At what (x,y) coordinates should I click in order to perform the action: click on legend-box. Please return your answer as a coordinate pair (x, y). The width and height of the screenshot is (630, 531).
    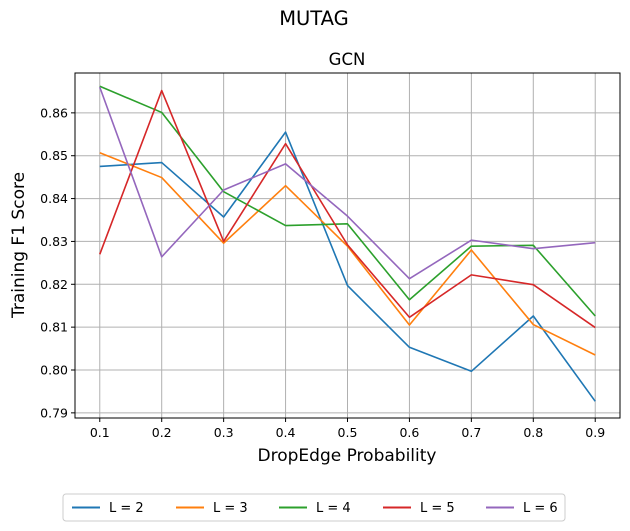
    Looking at the image, I should click on (314, 507).